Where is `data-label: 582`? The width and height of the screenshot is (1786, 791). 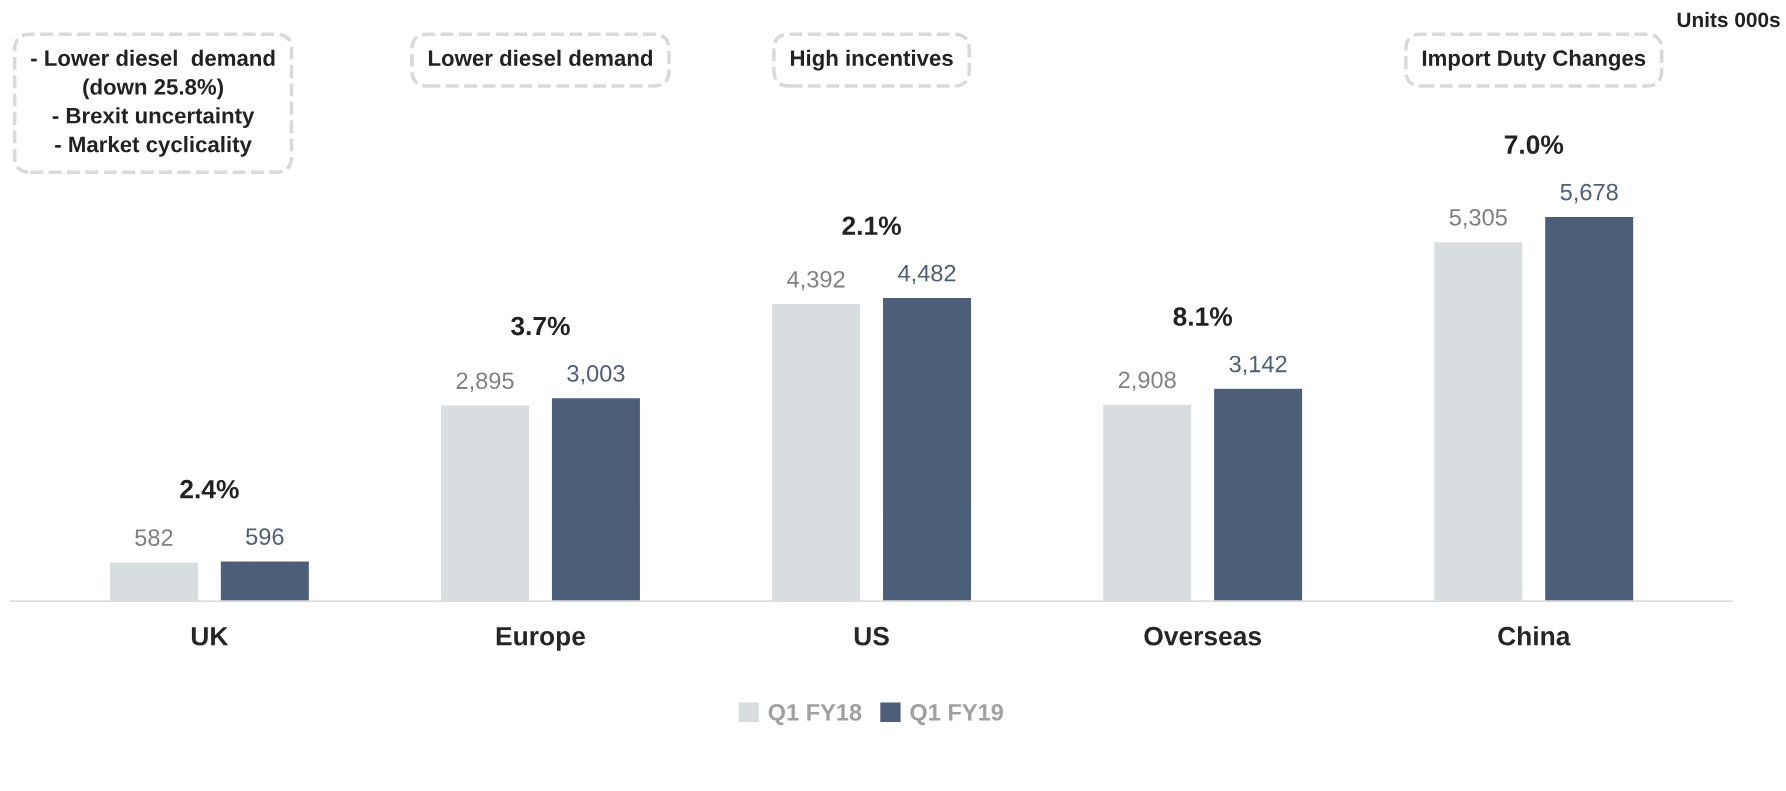
data-label: 582 is located at coordinates (154, 537).